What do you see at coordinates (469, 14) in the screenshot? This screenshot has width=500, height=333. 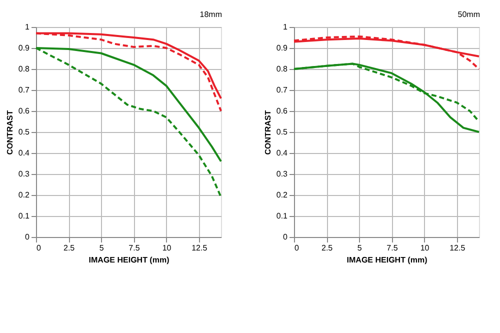 I see `chart-title: 50mm` at bounding box center [469, 14].